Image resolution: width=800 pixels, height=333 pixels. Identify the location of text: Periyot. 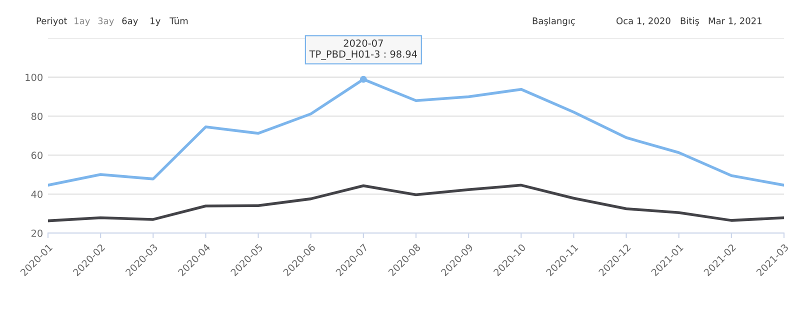
(52, 21).